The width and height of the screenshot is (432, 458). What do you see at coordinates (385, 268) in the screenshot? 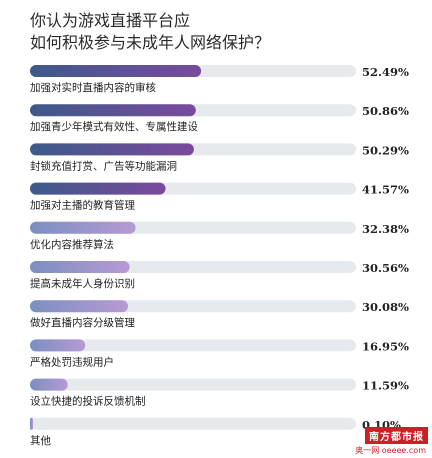
I see `data-label: 30.56%` at bounding box center [385, 268].